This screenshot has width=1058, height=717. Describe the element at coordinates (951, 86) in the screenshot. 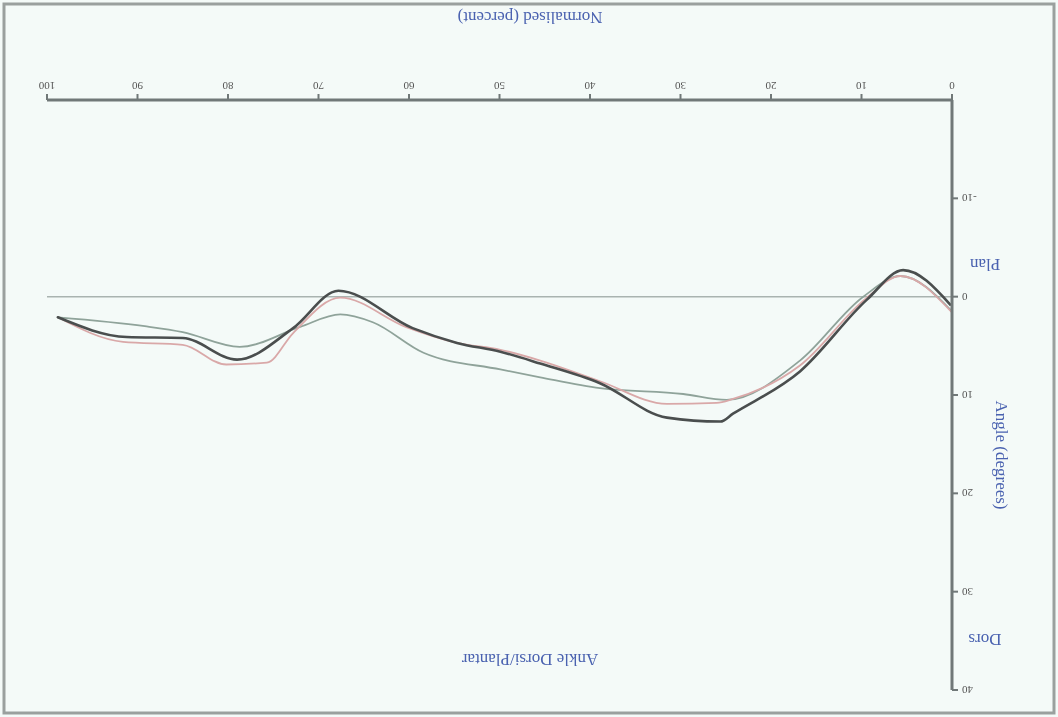

I see `x-tick-label: 0` at that location.